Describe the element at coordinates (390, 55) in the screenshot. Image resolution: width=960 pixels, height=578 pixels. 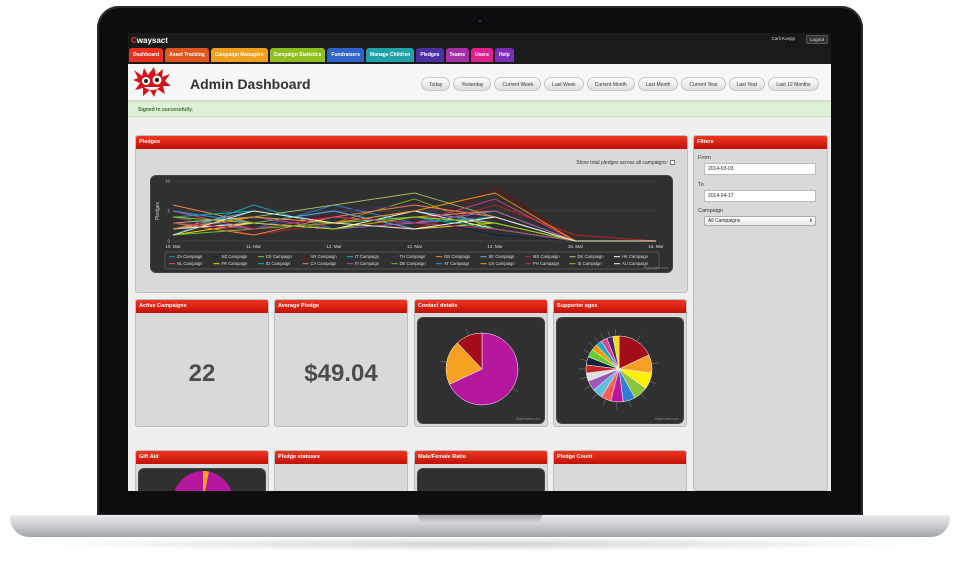
I see `nav-tab-manage-children: Manage Children` at that location.